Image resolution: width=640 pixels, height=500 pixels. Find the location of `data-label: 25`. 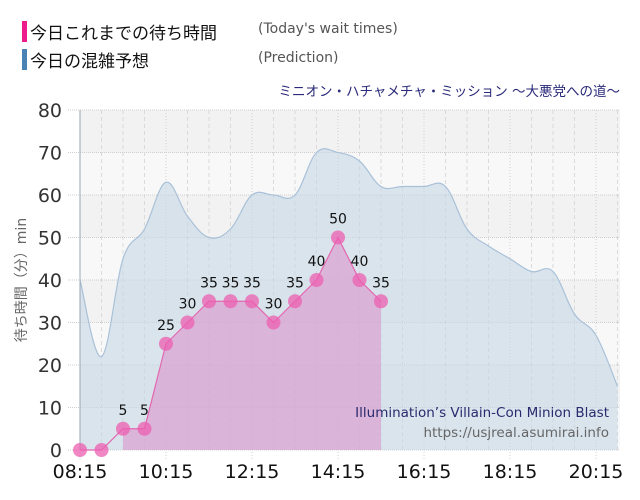

data-label: 25 is located at coordinates (166, 326).